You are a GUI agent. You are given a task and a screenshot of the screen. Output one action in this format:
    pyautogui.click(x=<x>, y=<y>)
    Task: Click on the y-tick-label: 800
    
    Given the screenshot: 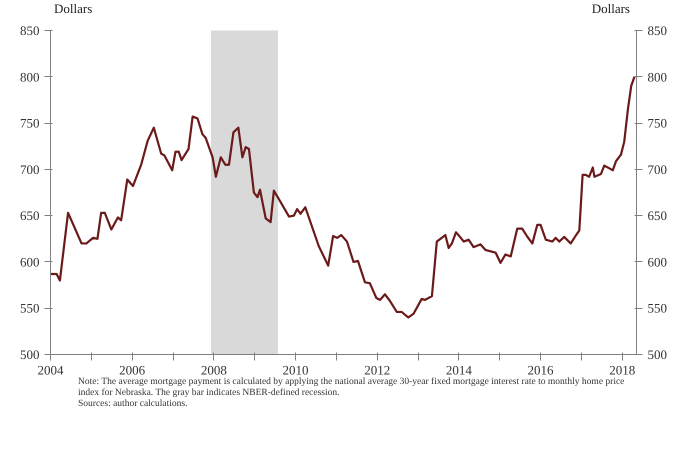 What is the action you would take?
    pyautogui.click(x=30, y=76)
    